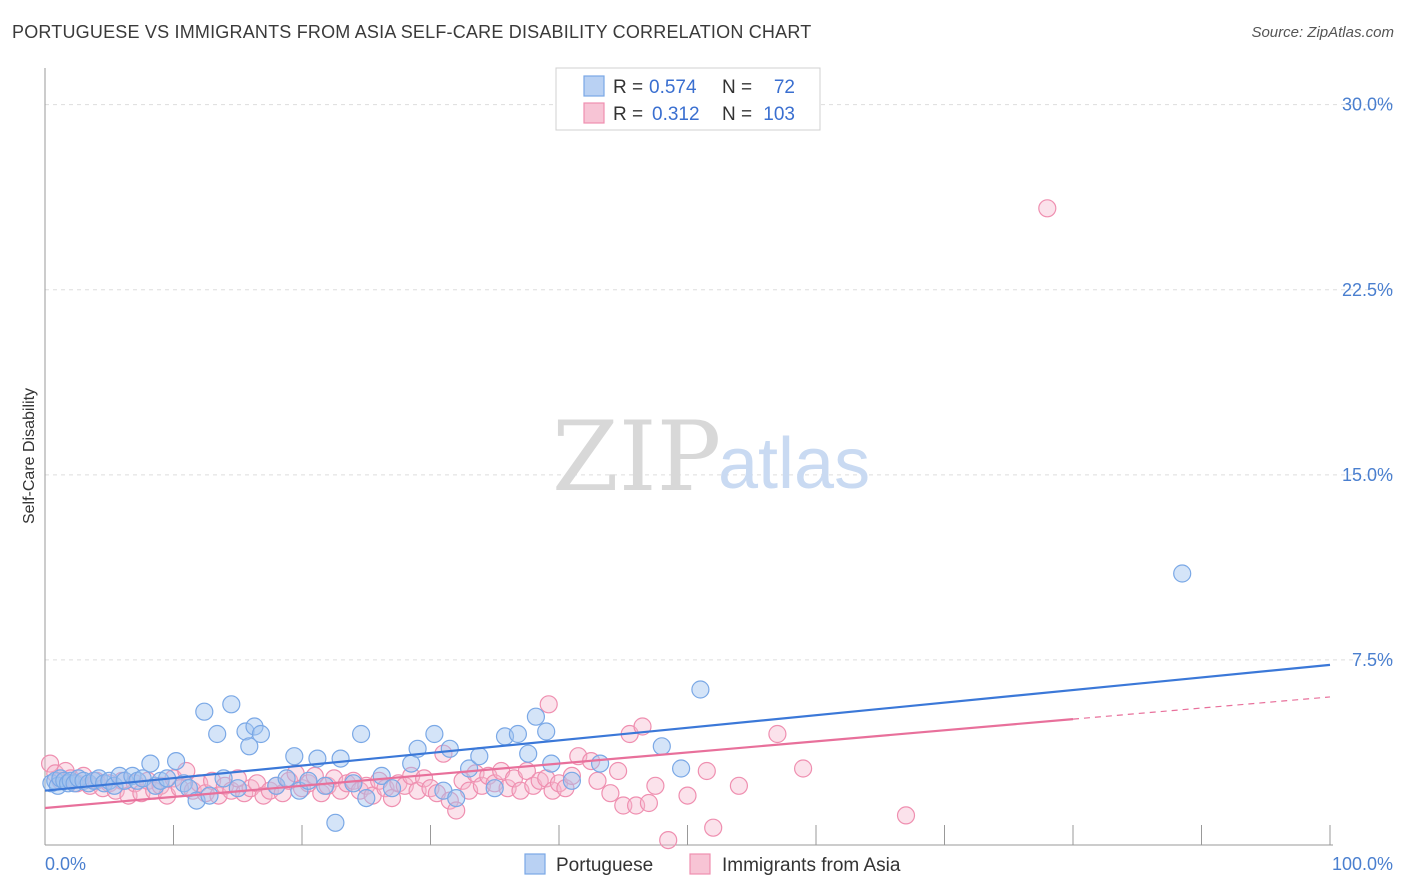 The height and width of the screenshot is (892, 1406). I want to click on portuguese-trend-line, so click(687, 727).